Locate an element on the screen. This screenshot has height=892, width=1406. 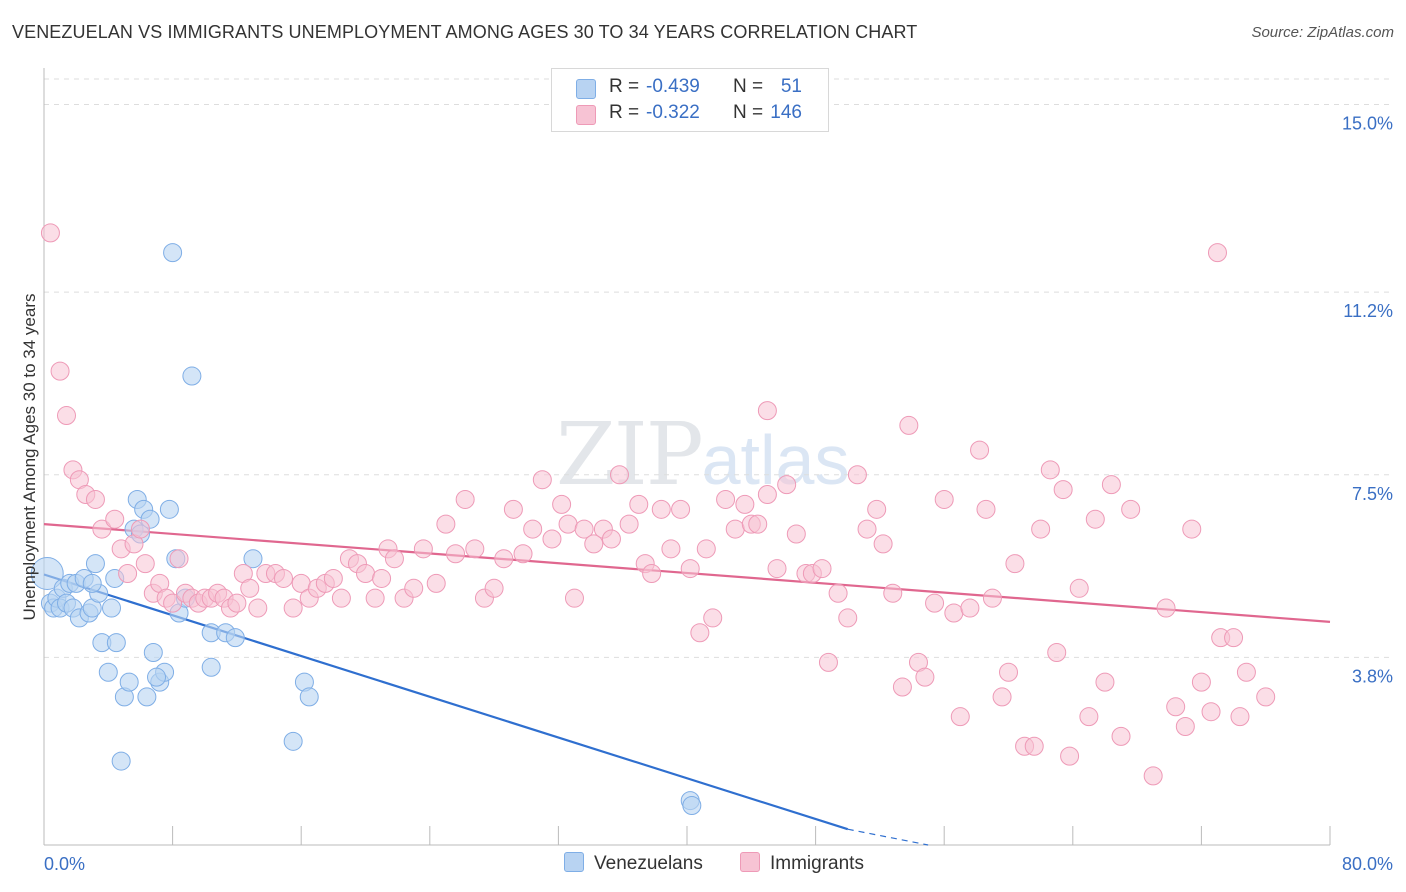
watermark-atlas: atlas is located at coordinates (775, 460).